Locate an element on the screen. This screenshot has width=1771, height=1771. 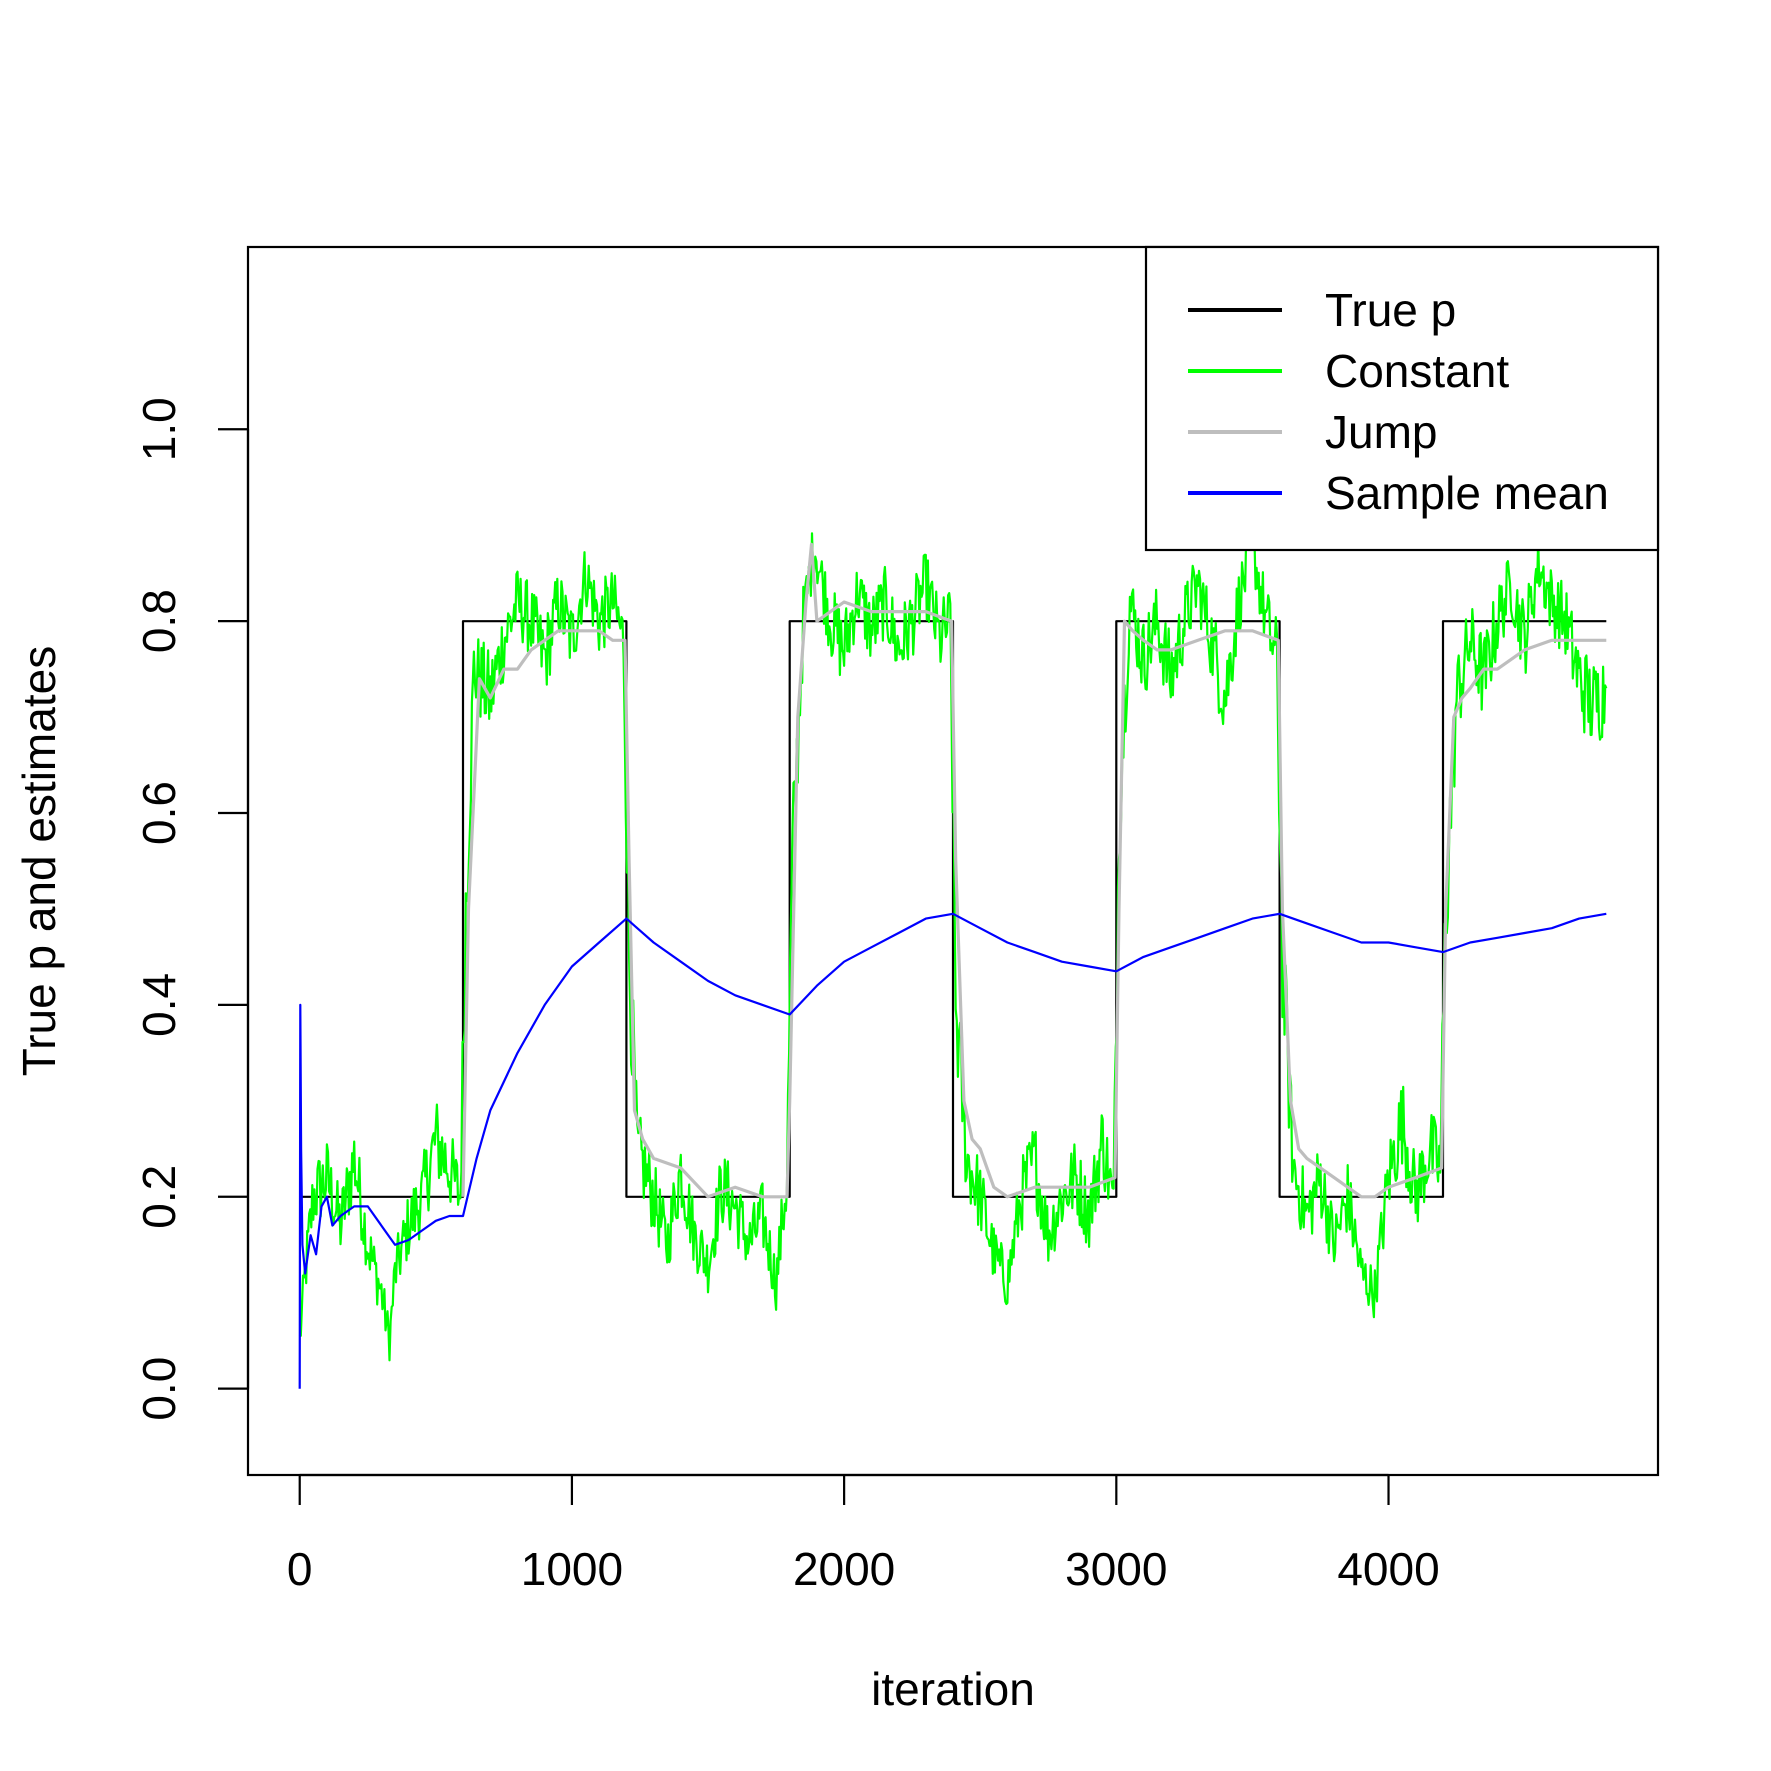
y-axis: 0.0 0.2 0.4 0.6 0.8 1.0 is located at coordinates (191, 909).